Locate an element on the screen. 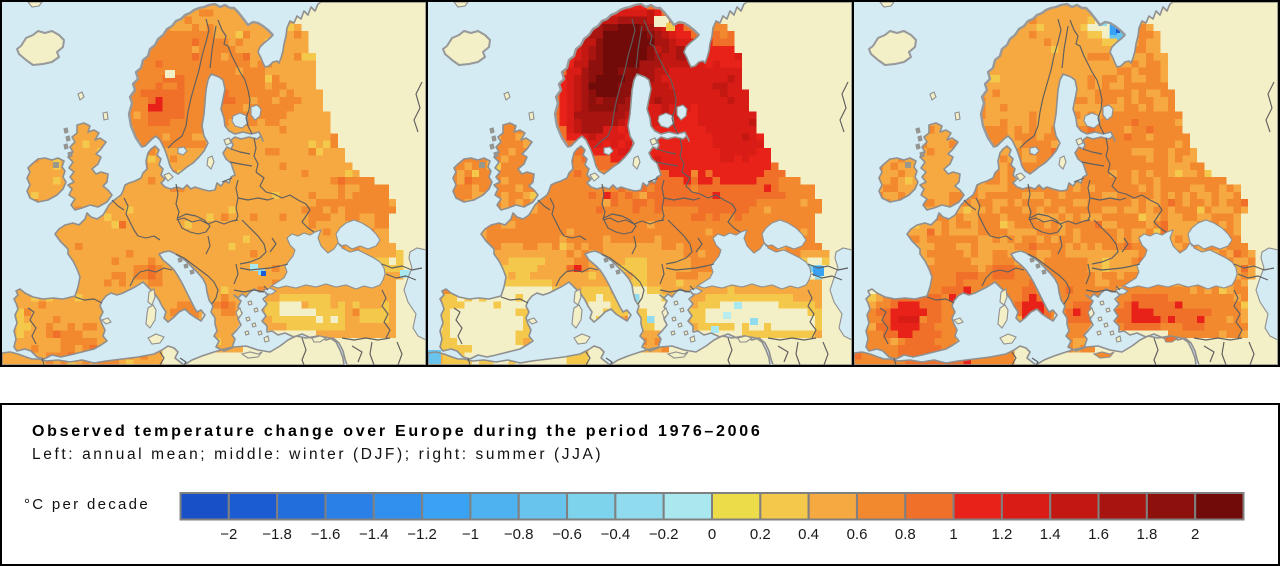  svg-text: 1.6 is located at coordinates (1098, 534).